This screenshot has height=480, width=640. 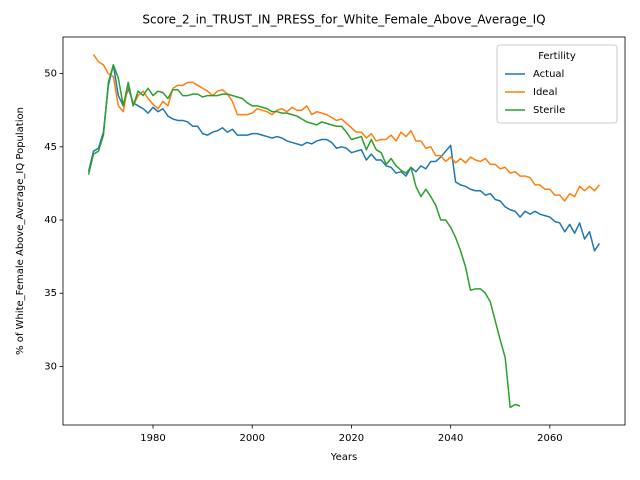 What do you see at coordinates (50, 366) in the screenshot?
I see `y-tick-label: 30` at bounding box center [50, 366].